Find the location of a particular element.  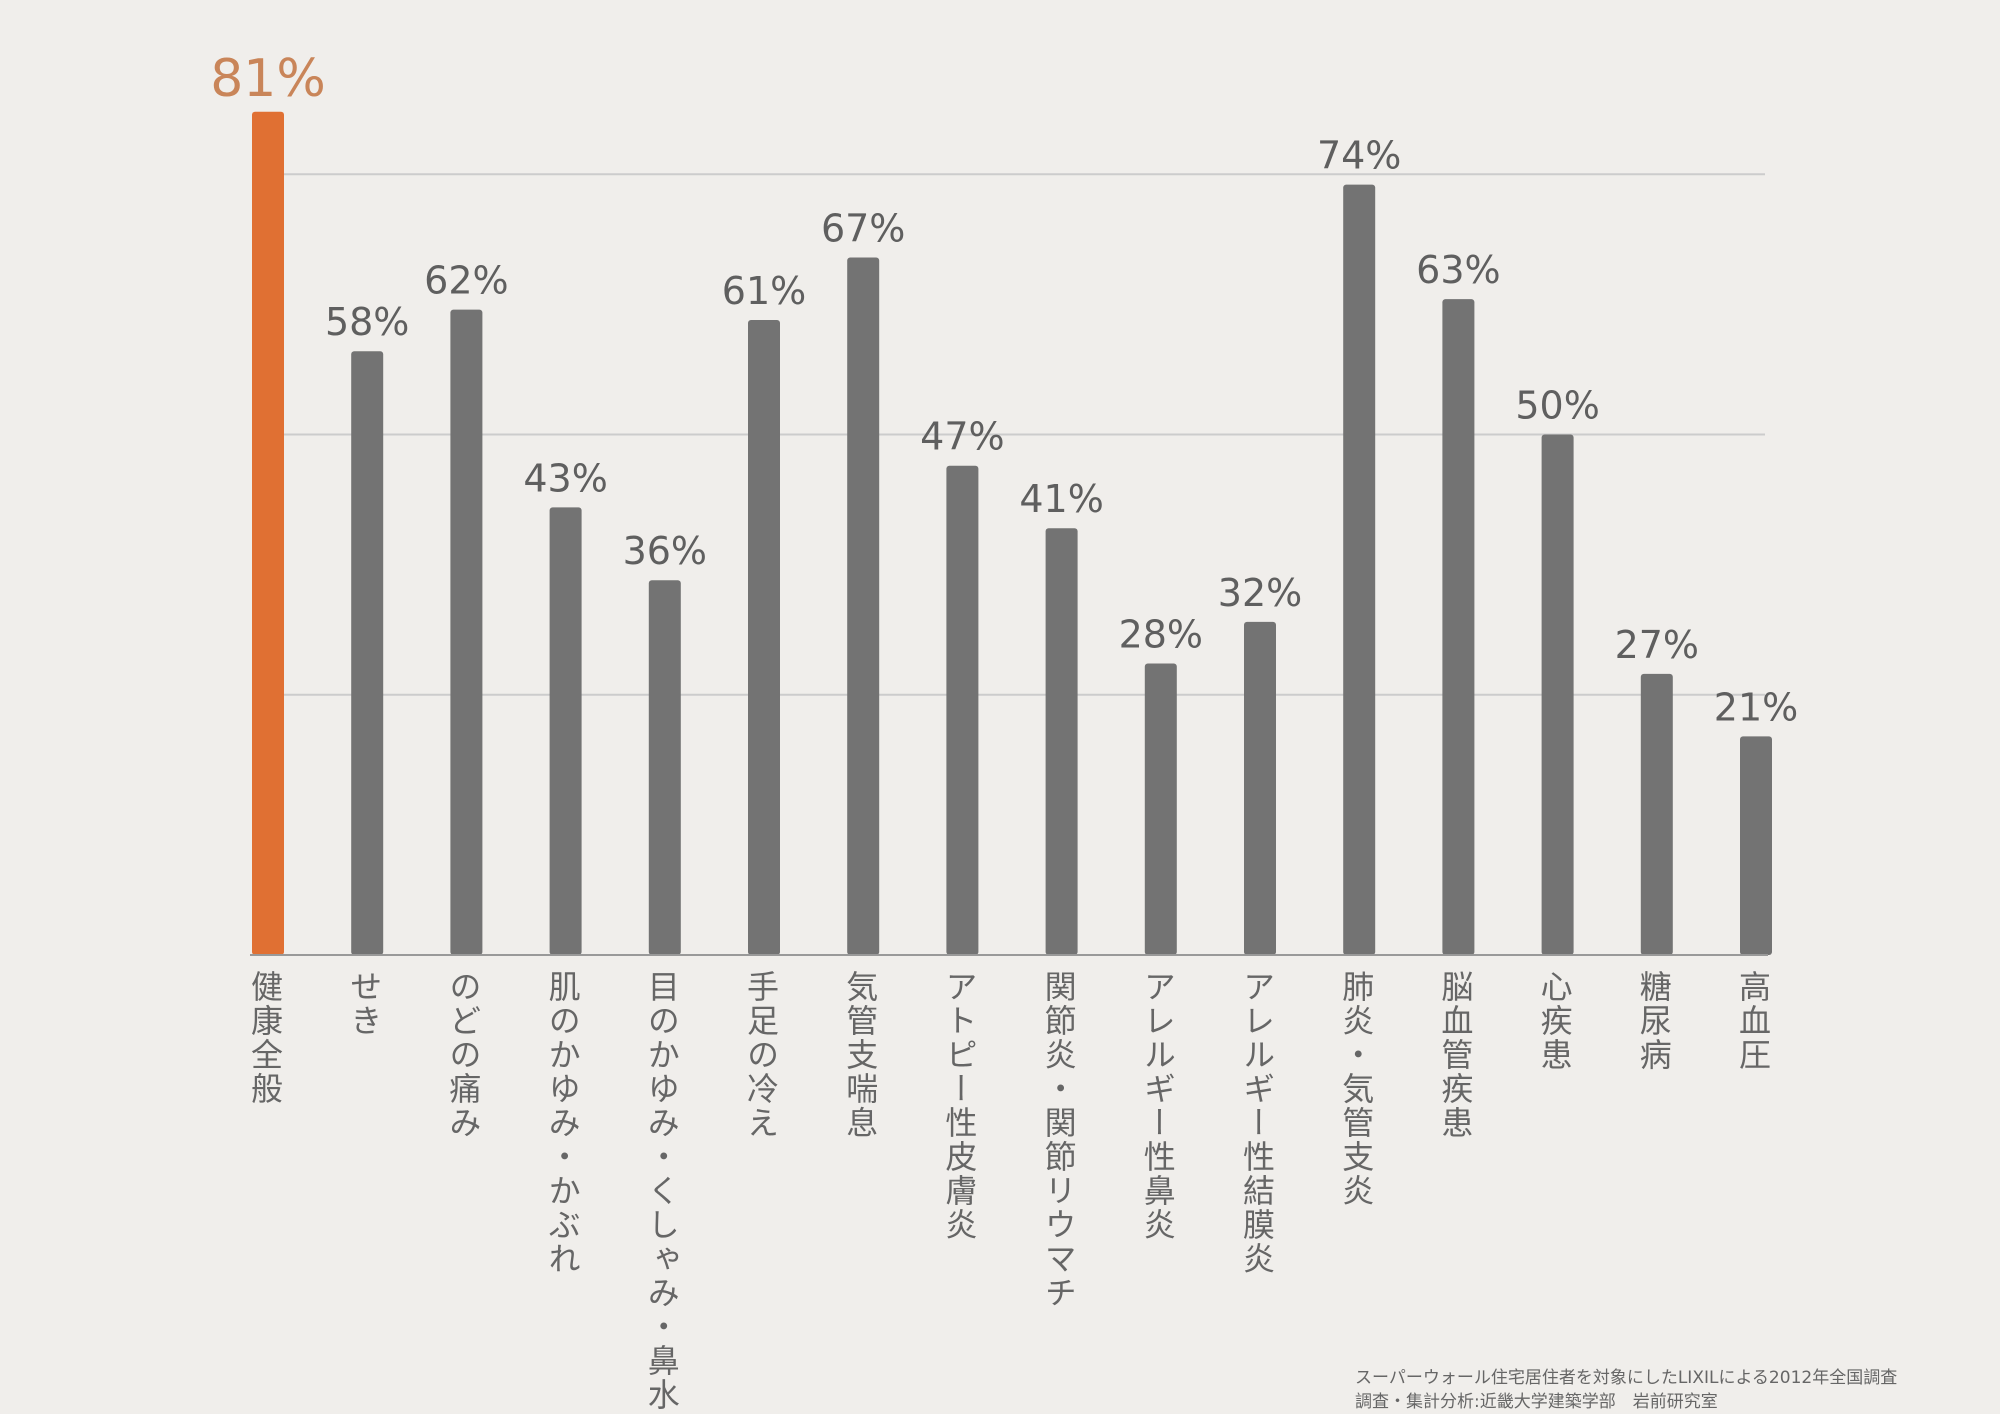

category-label: 手足の冷え is located at coordinates (761, 1055).